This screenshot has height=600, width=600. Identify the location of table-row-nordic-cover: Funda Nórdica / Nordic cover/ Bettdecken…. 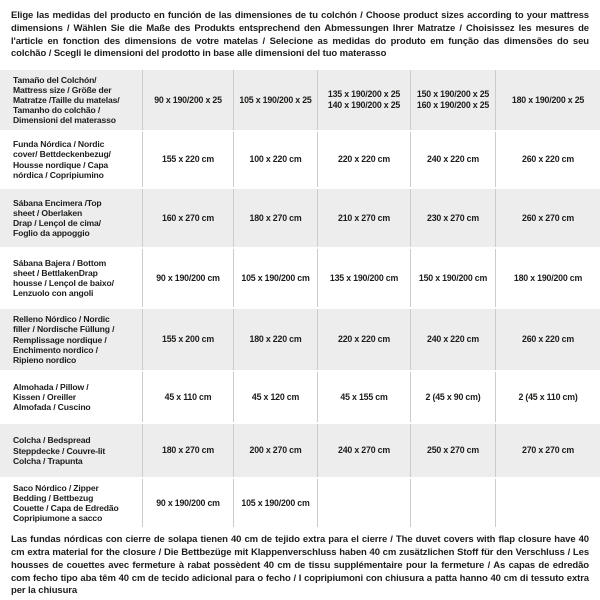
(300, 160).